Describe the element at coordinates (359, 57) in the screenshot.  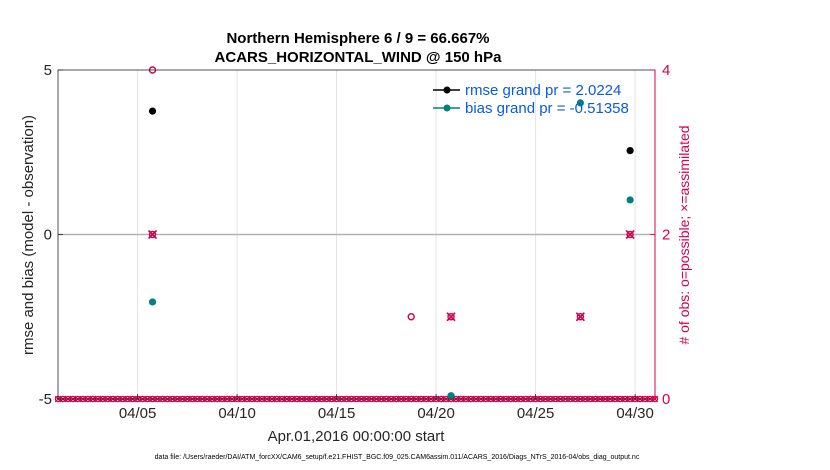
I see `chart-subtitle: ACARS_HORIZONTAL_WIND @ 150 hPa` at that location.